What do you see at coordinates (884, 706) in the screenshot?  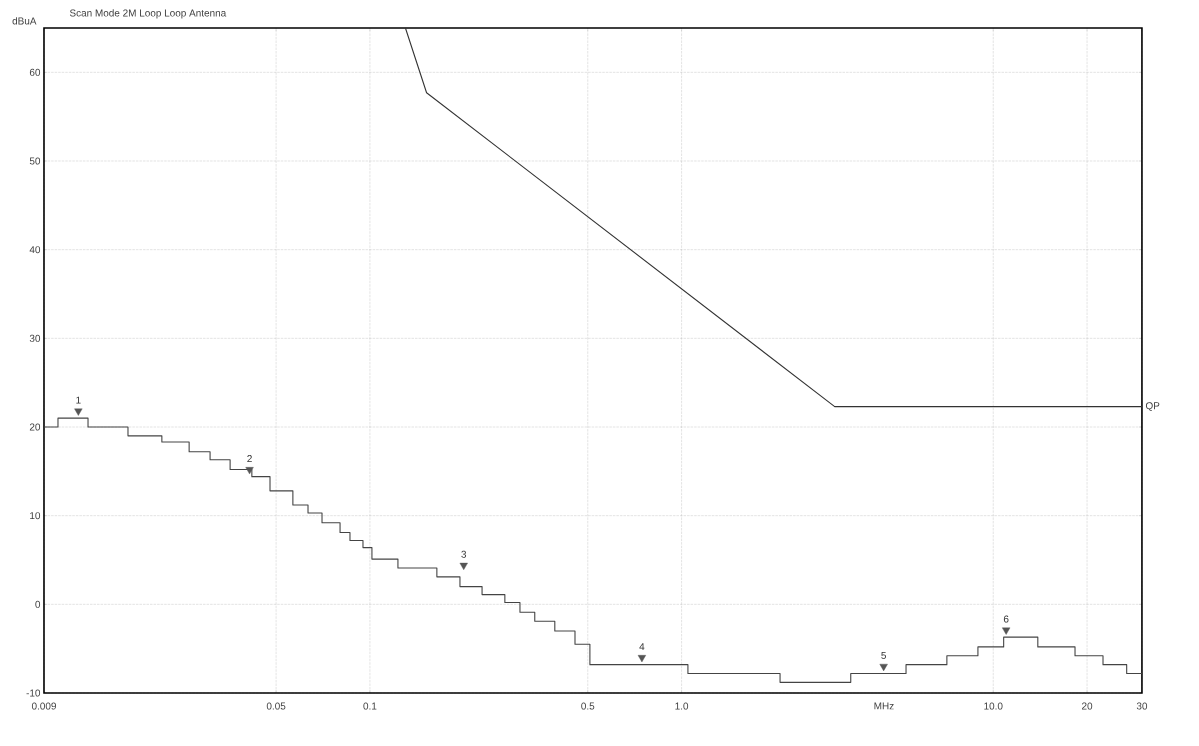 I see `x-axis-title: MHz` at bounding box center [884, 706].